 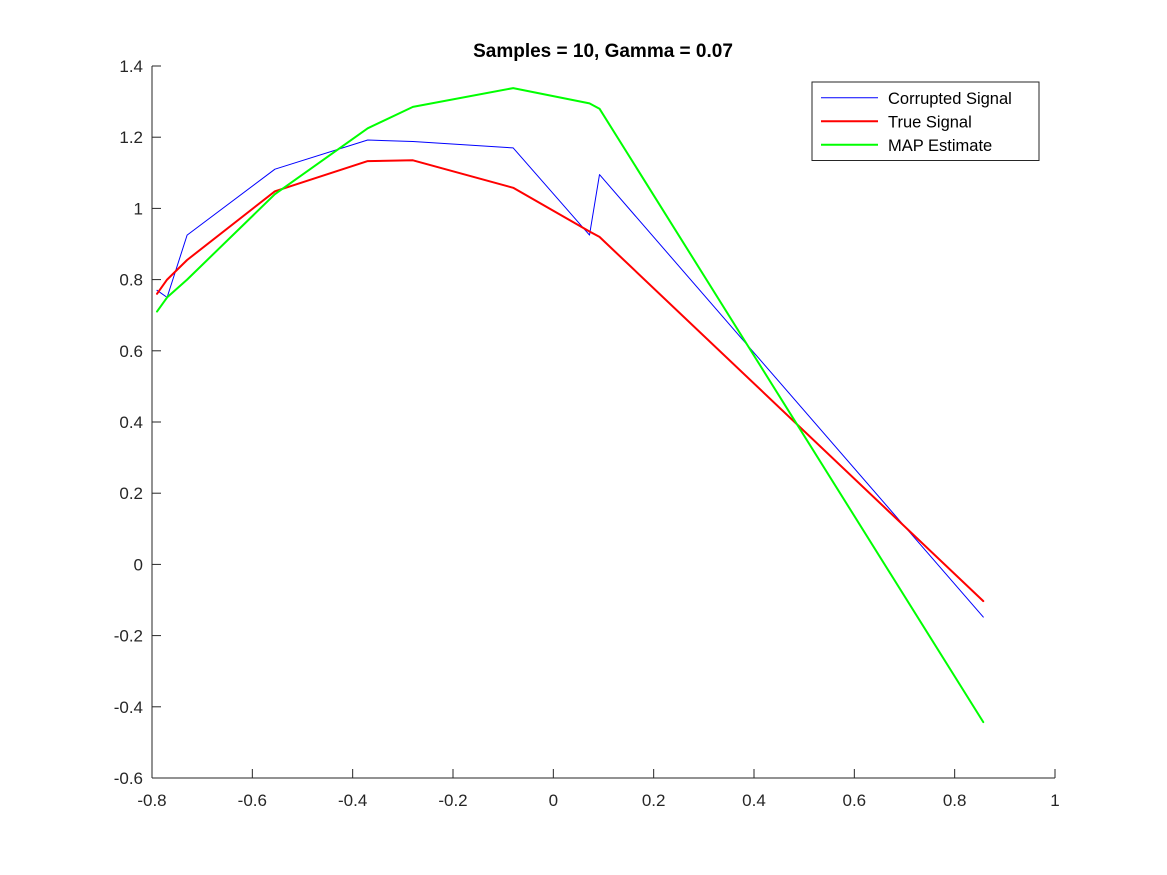 I want to click on y-tick-label: 0.2, so click(x=131, y=493).